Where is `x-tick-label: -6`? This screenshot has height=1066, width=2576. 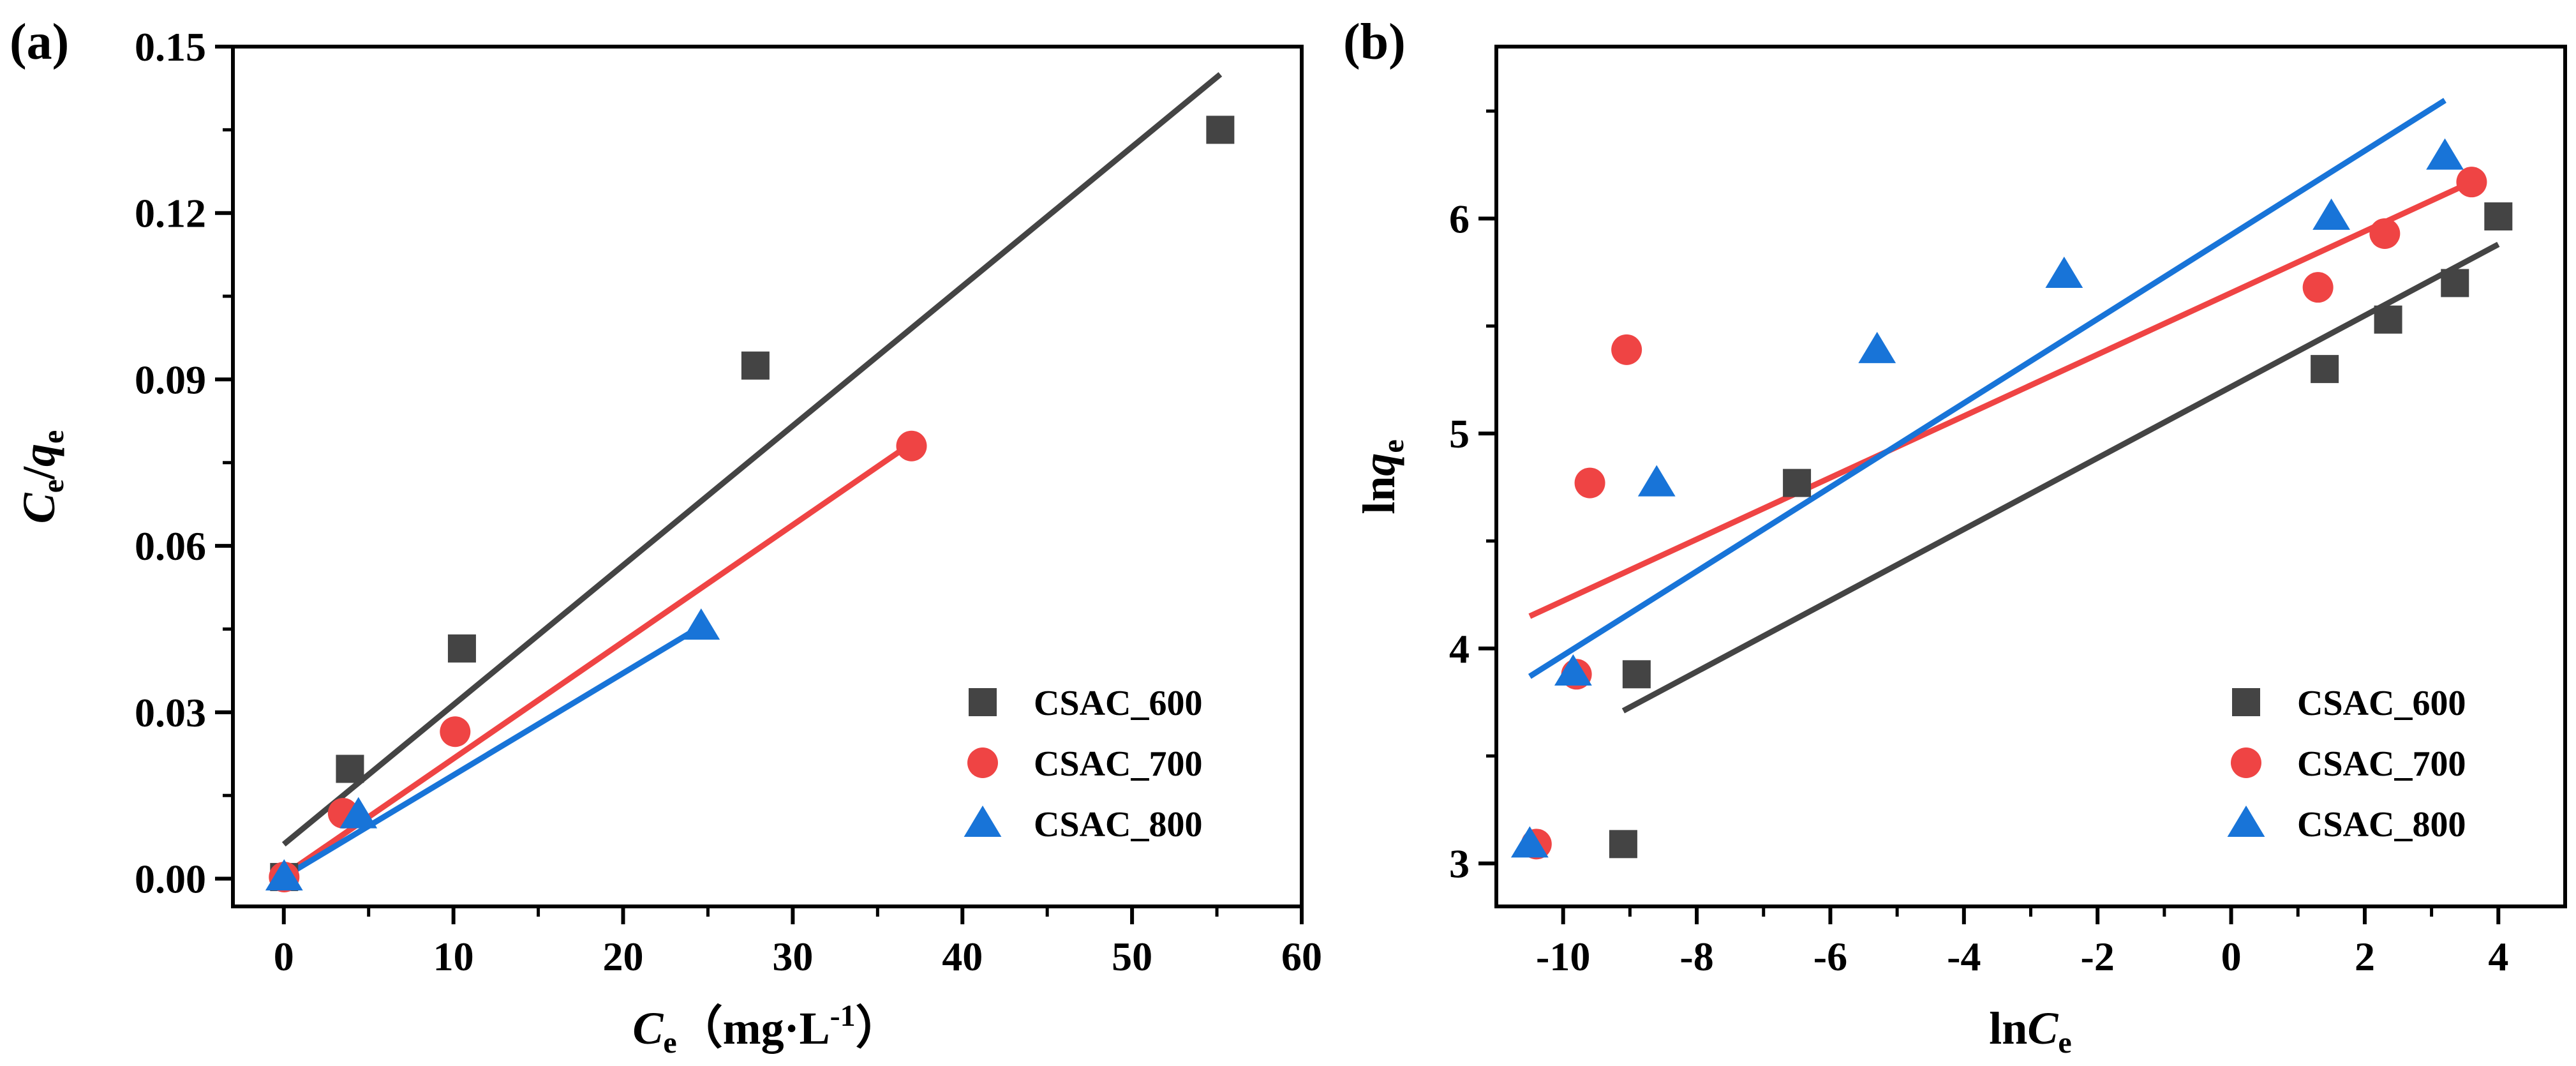
x-tick-label: -6 is located at coordinates (1830, 956).